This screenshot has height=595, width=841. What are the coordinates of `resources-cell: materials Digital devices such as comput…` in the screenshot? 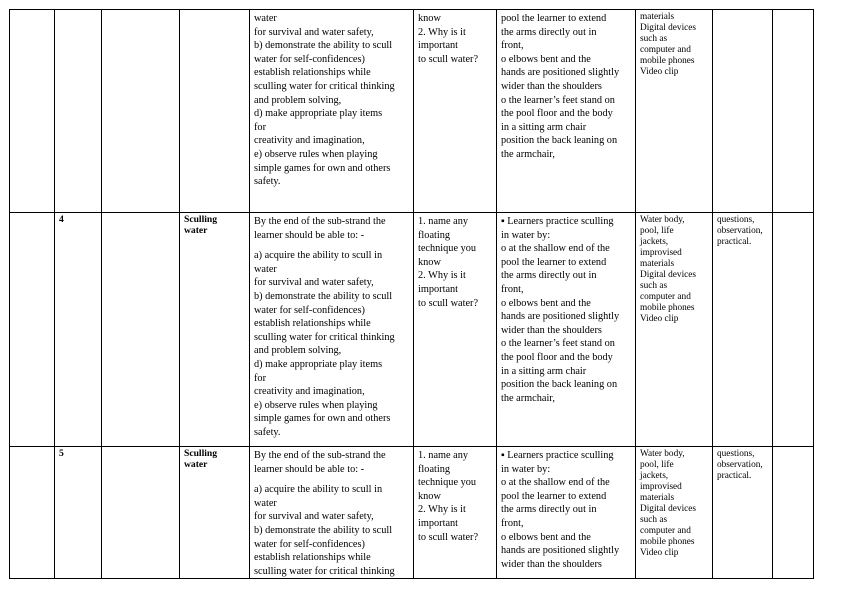 It's located at (674, 111).